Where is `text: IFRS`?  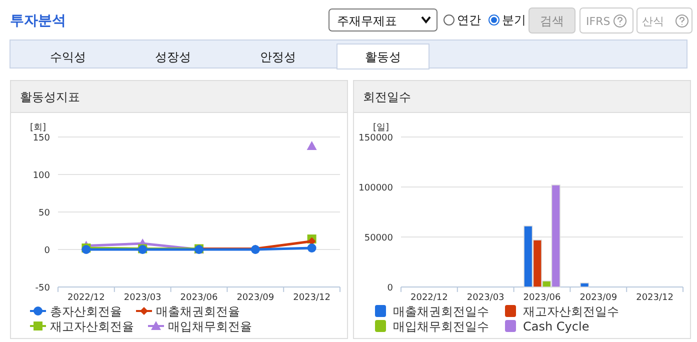 text: IFRS is located at coordinates (598, 21).